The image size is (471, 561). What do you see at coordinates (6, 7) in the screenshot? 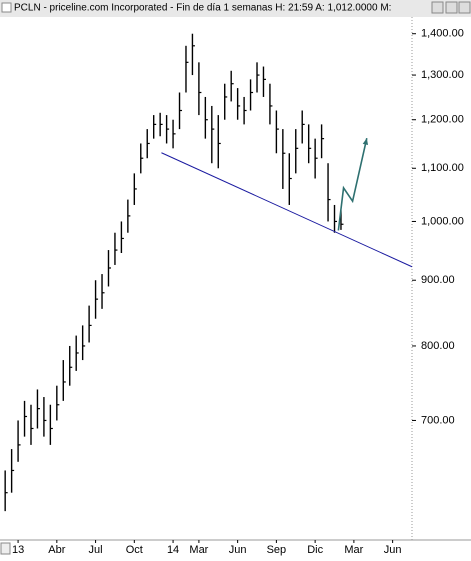
I see `menu-icon` at bounding box center [6, 7].